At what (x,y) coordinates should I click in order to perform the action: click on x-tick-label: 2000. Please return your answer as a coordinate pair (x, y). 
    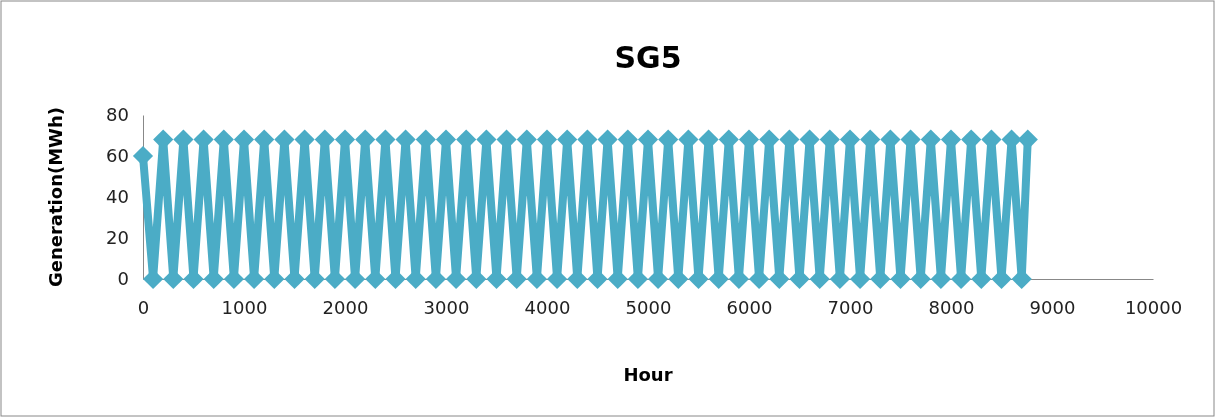
    Looking at the image, I should click on (345, 307).